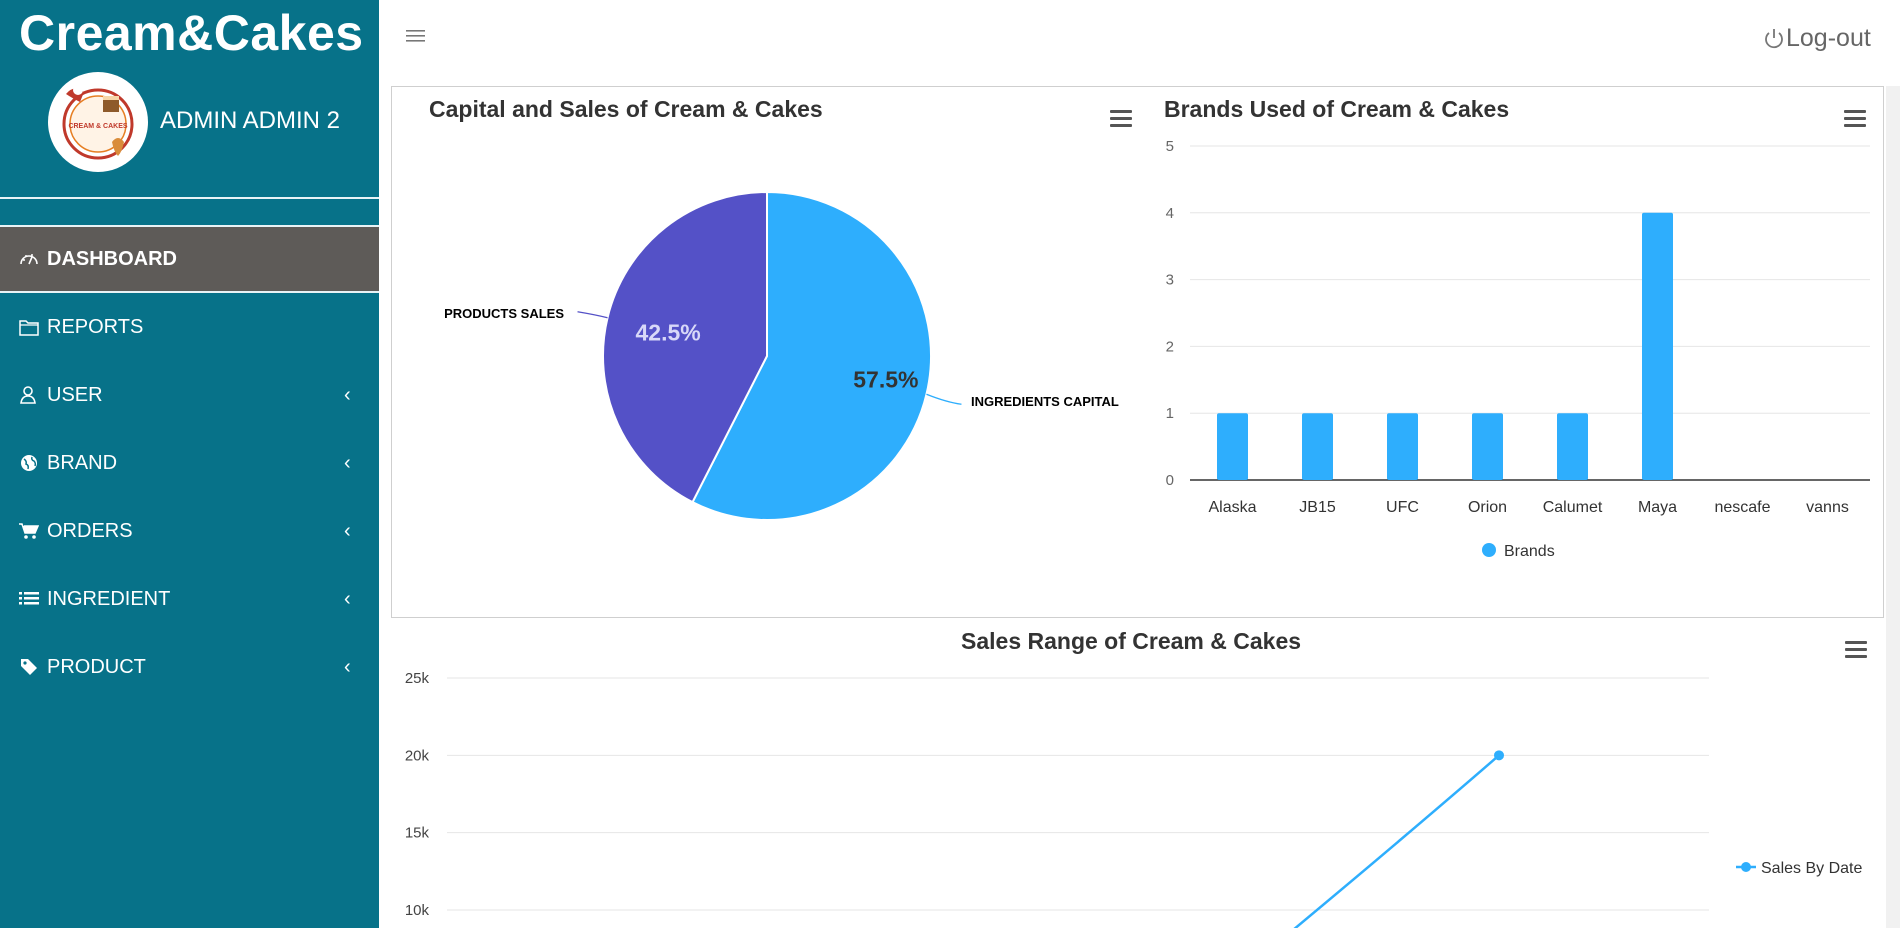 This screenshot has height=928, width=1900. I want to click on bar-x-tick-label: JB15, so click(1317, 507).